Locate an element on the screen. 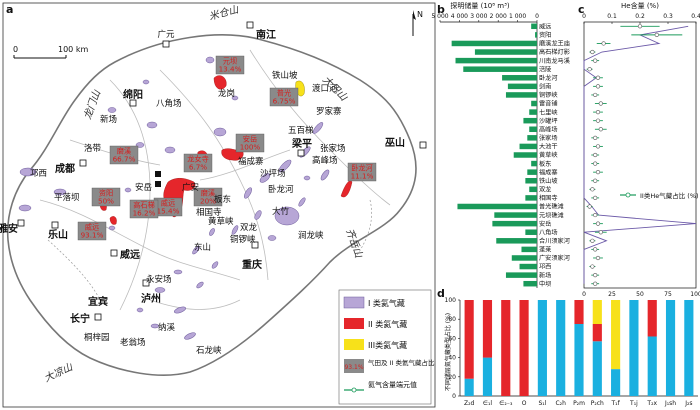 This screenshot has width=700, height=410. gasfield-label: 双龙 is located at coordinates (545, 190).